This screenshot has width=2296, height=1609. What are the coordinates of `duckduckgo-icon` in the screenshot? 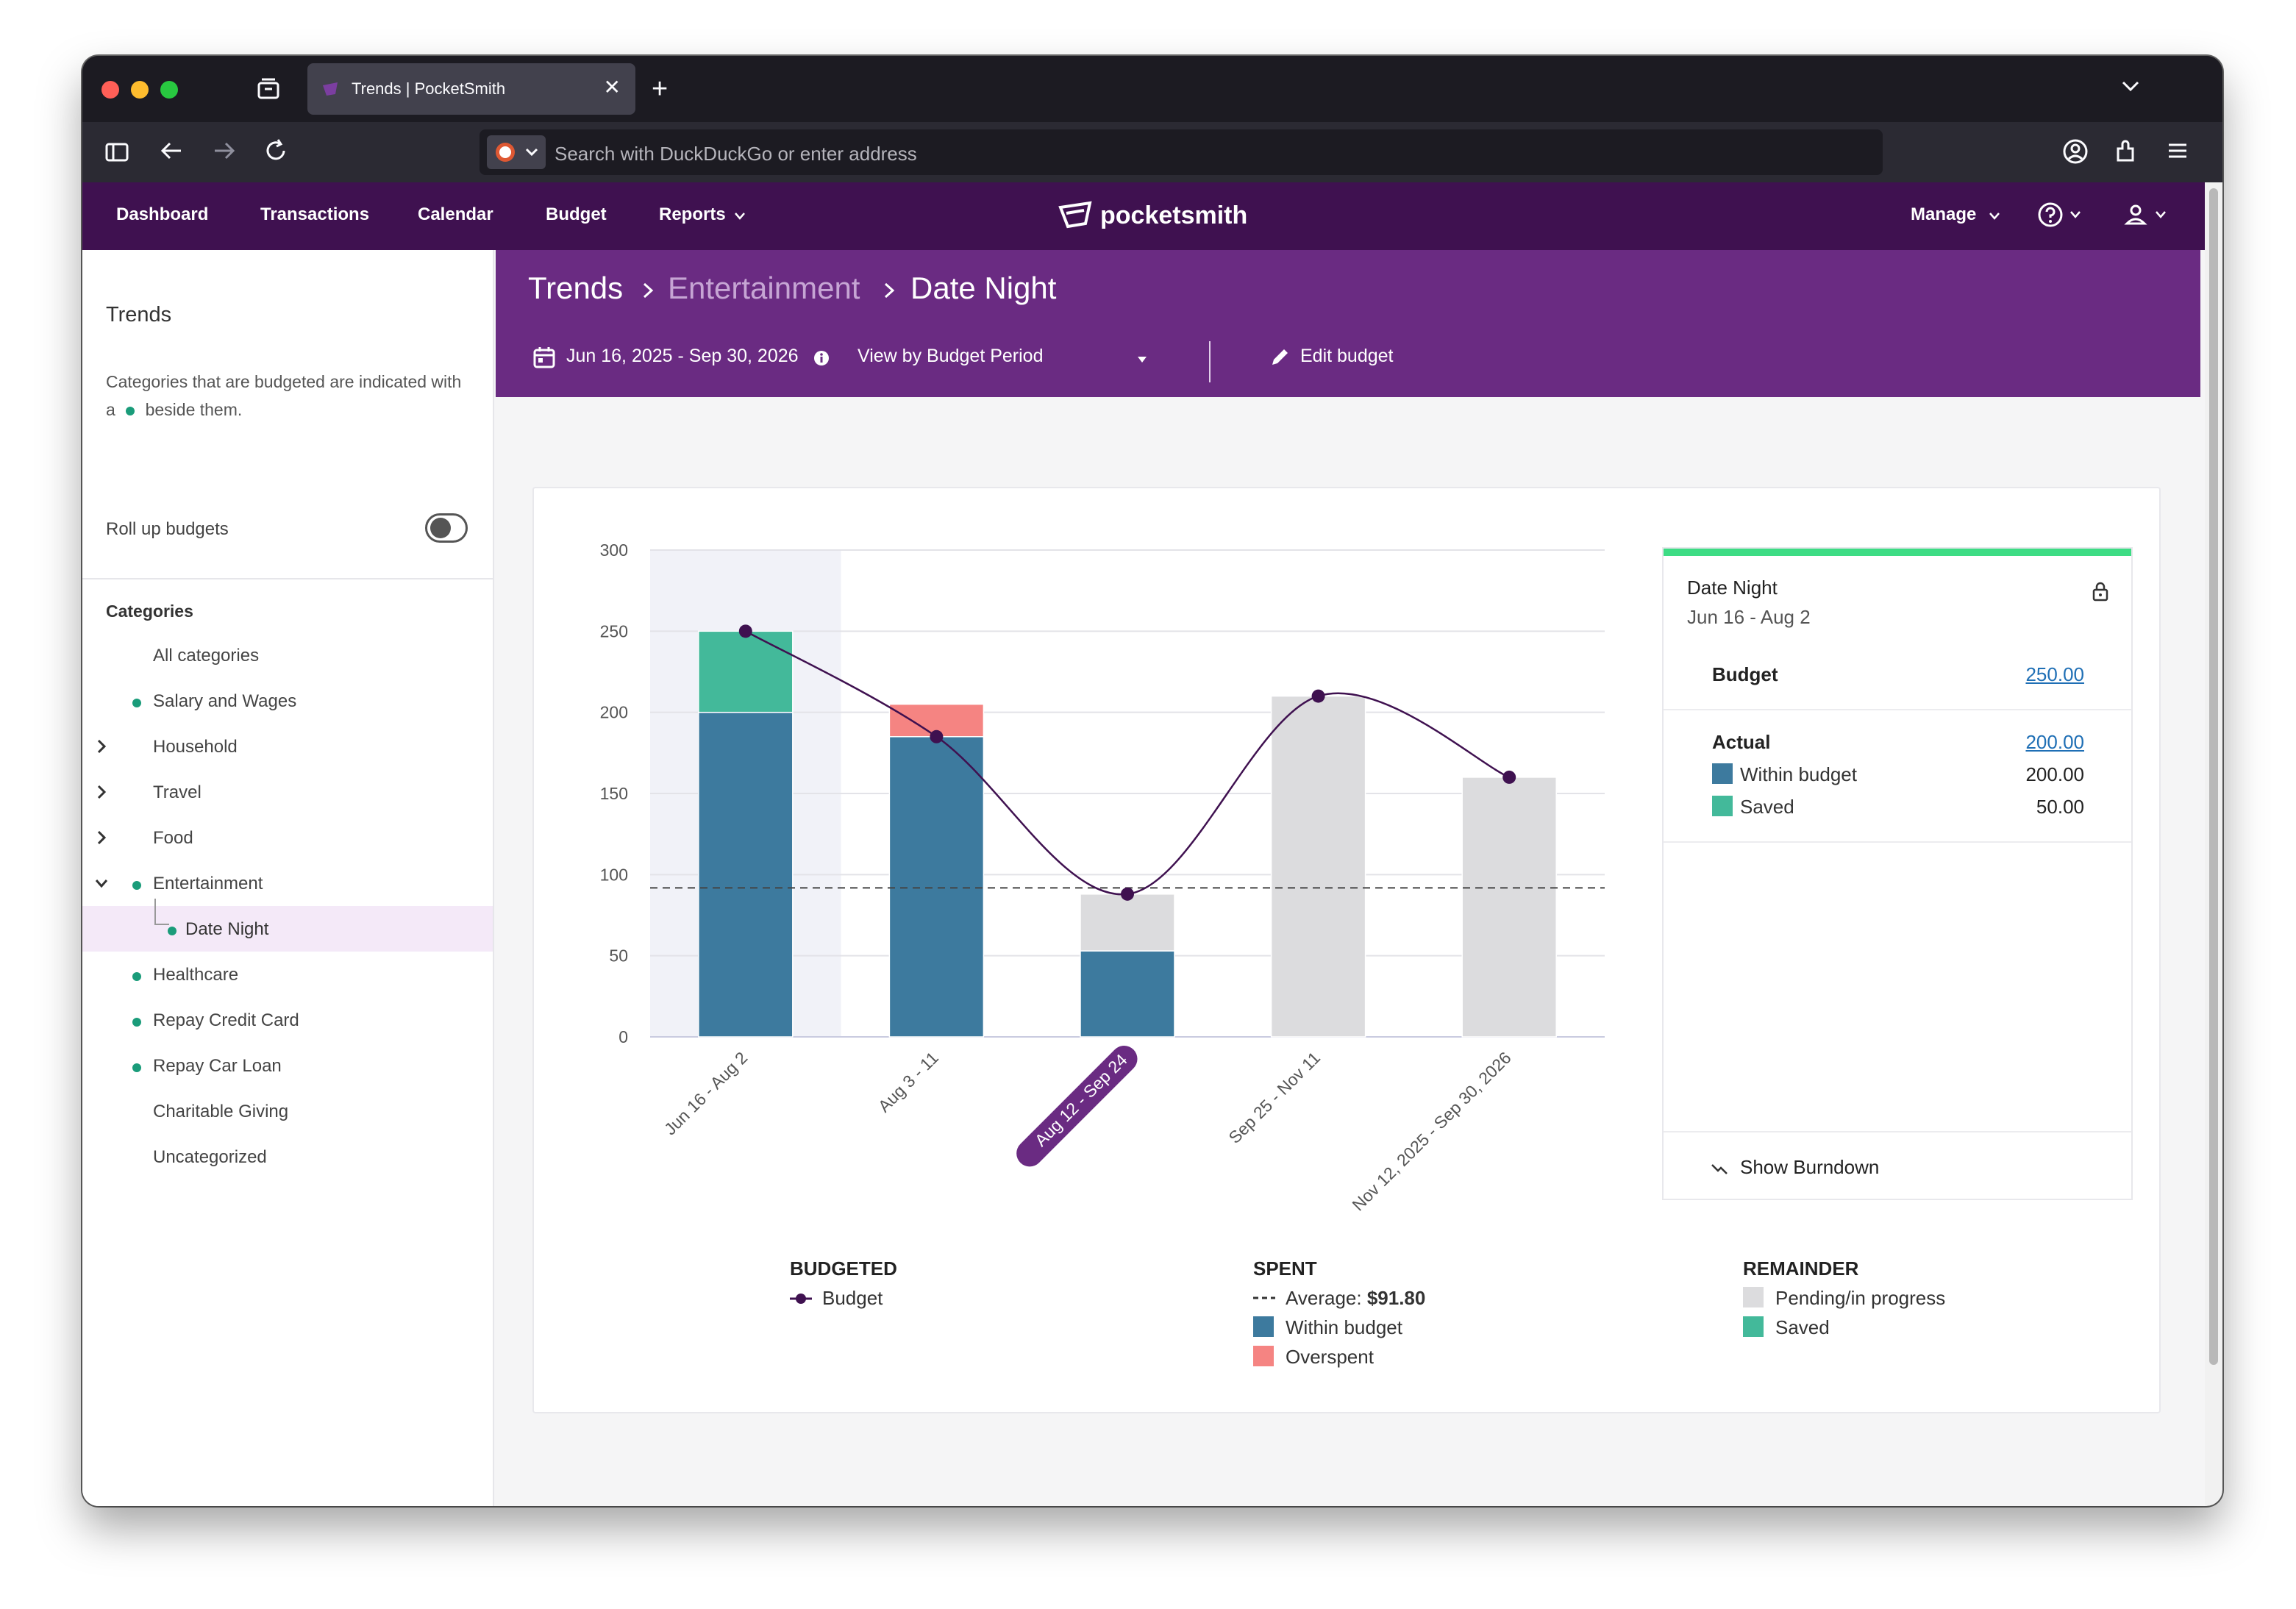 It's located at (505, 153).